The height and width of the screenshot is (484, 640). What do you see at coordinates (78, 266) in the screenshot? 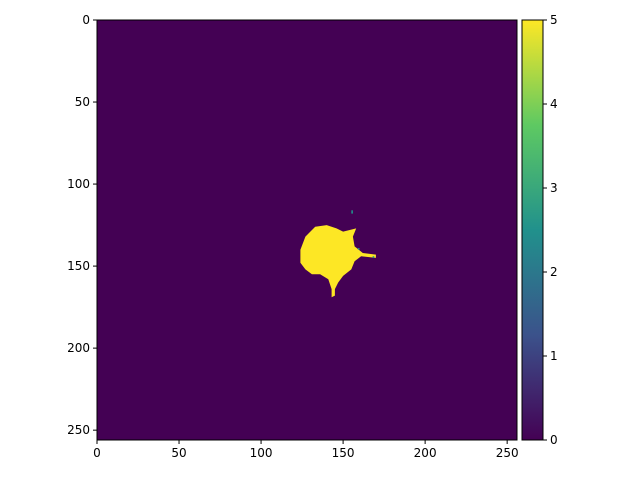
I see `y-tick-label: 150` at bounding box center [78, 266].